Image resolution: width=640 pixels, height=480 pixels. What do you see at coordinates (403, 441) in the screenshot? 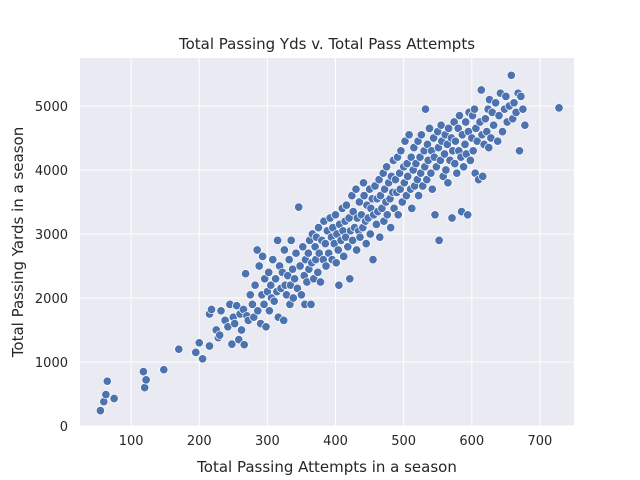
I see `x-tick-label: 500` at bounding box center [403, 441].